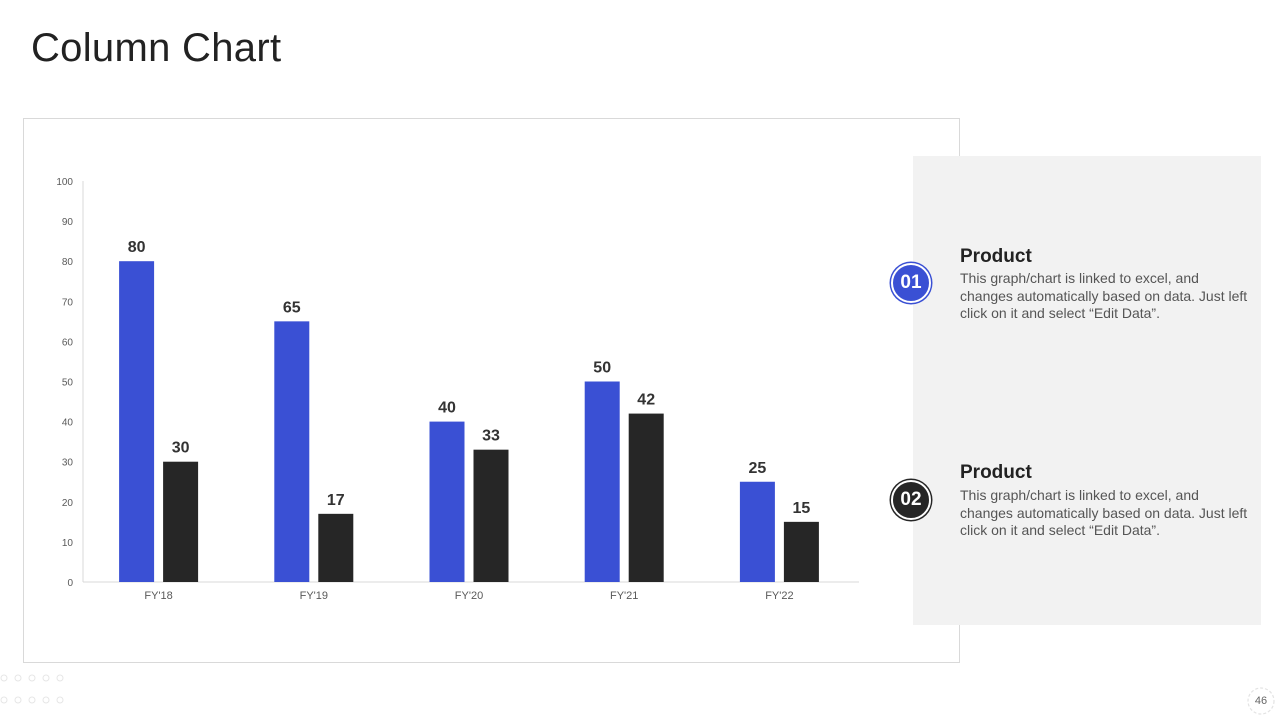  I want to click on y-tick-label: 60, so click(68, 342).